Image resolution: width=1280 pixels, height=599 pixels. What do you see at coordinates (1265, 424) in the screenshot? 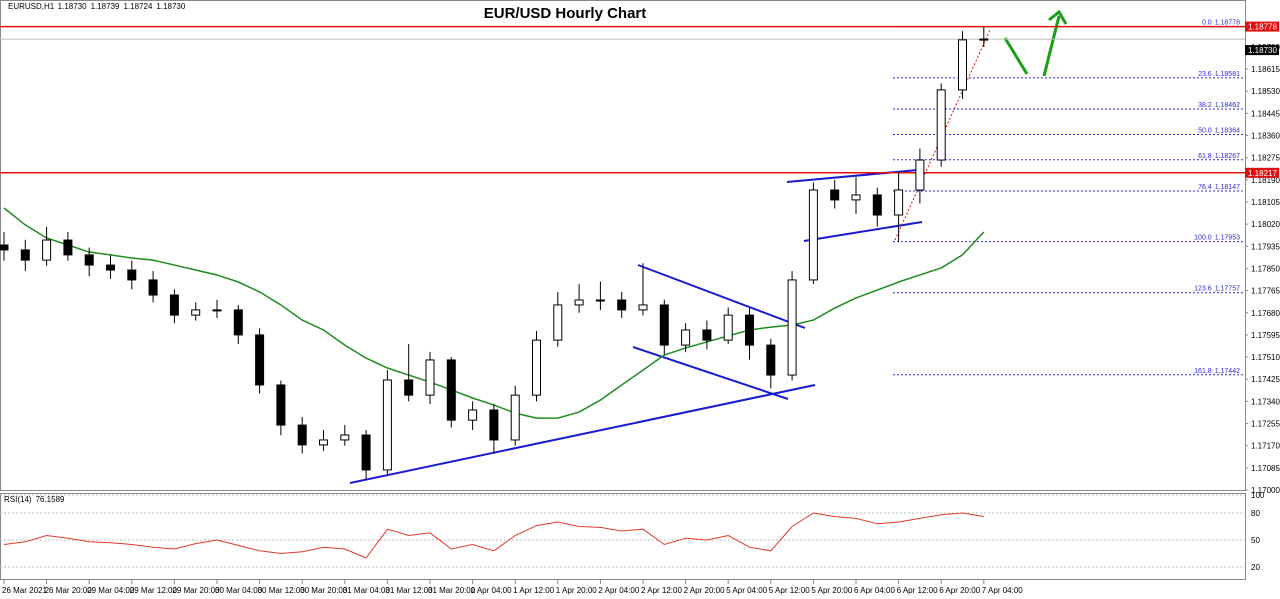
I see `y-tick-label: 1.17255` at bounding box center [1265, 424].